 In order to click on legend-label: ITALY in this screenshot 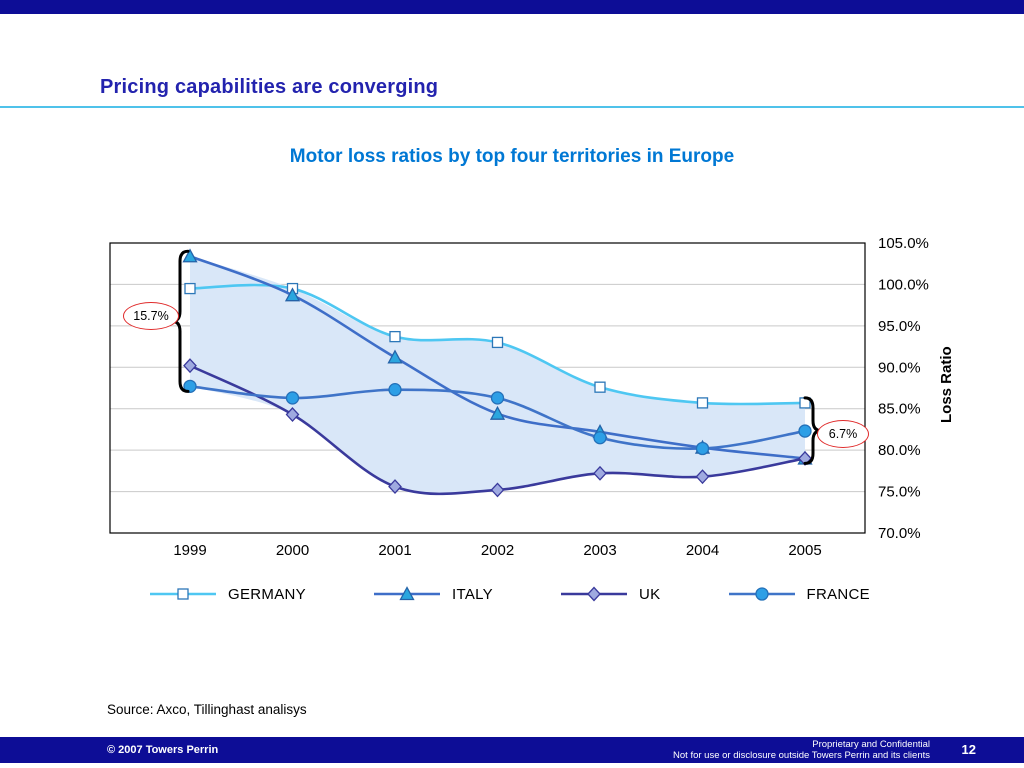, I will do `click(472, 594)`.